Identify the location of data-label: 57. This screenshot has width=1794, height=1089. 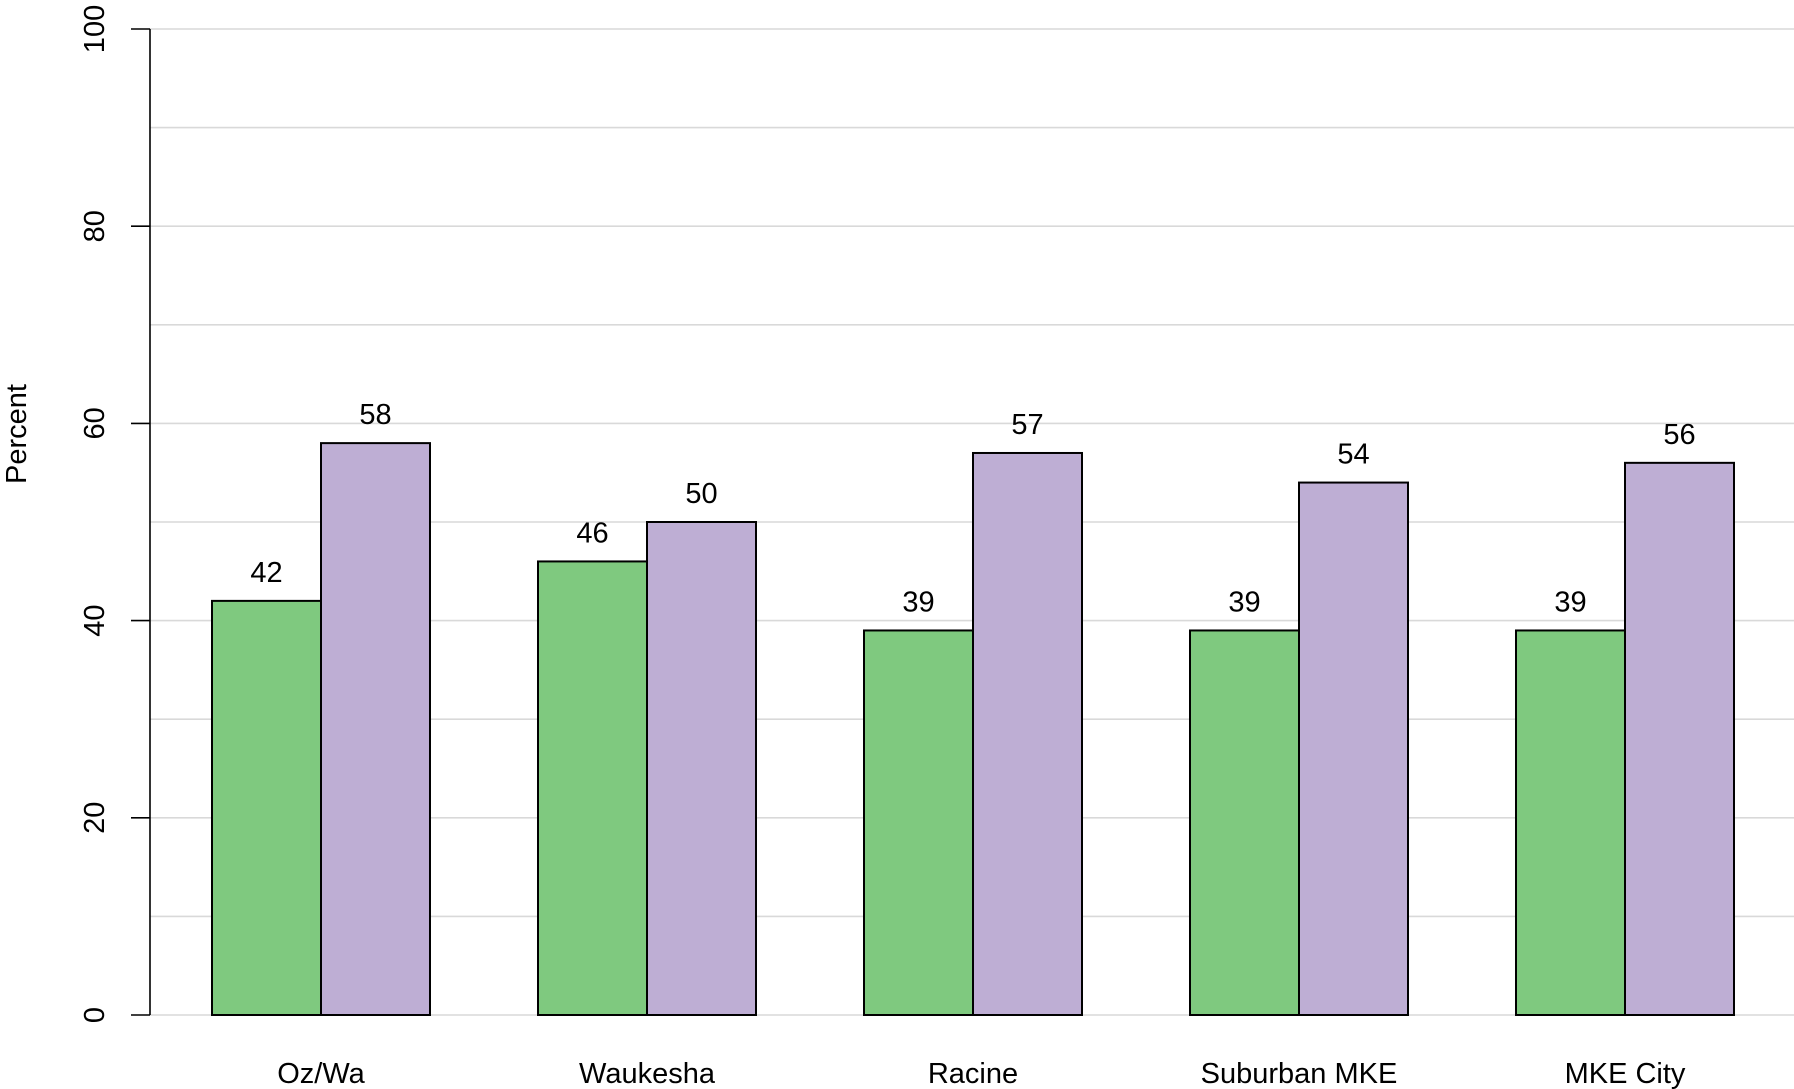
(1027, 425).